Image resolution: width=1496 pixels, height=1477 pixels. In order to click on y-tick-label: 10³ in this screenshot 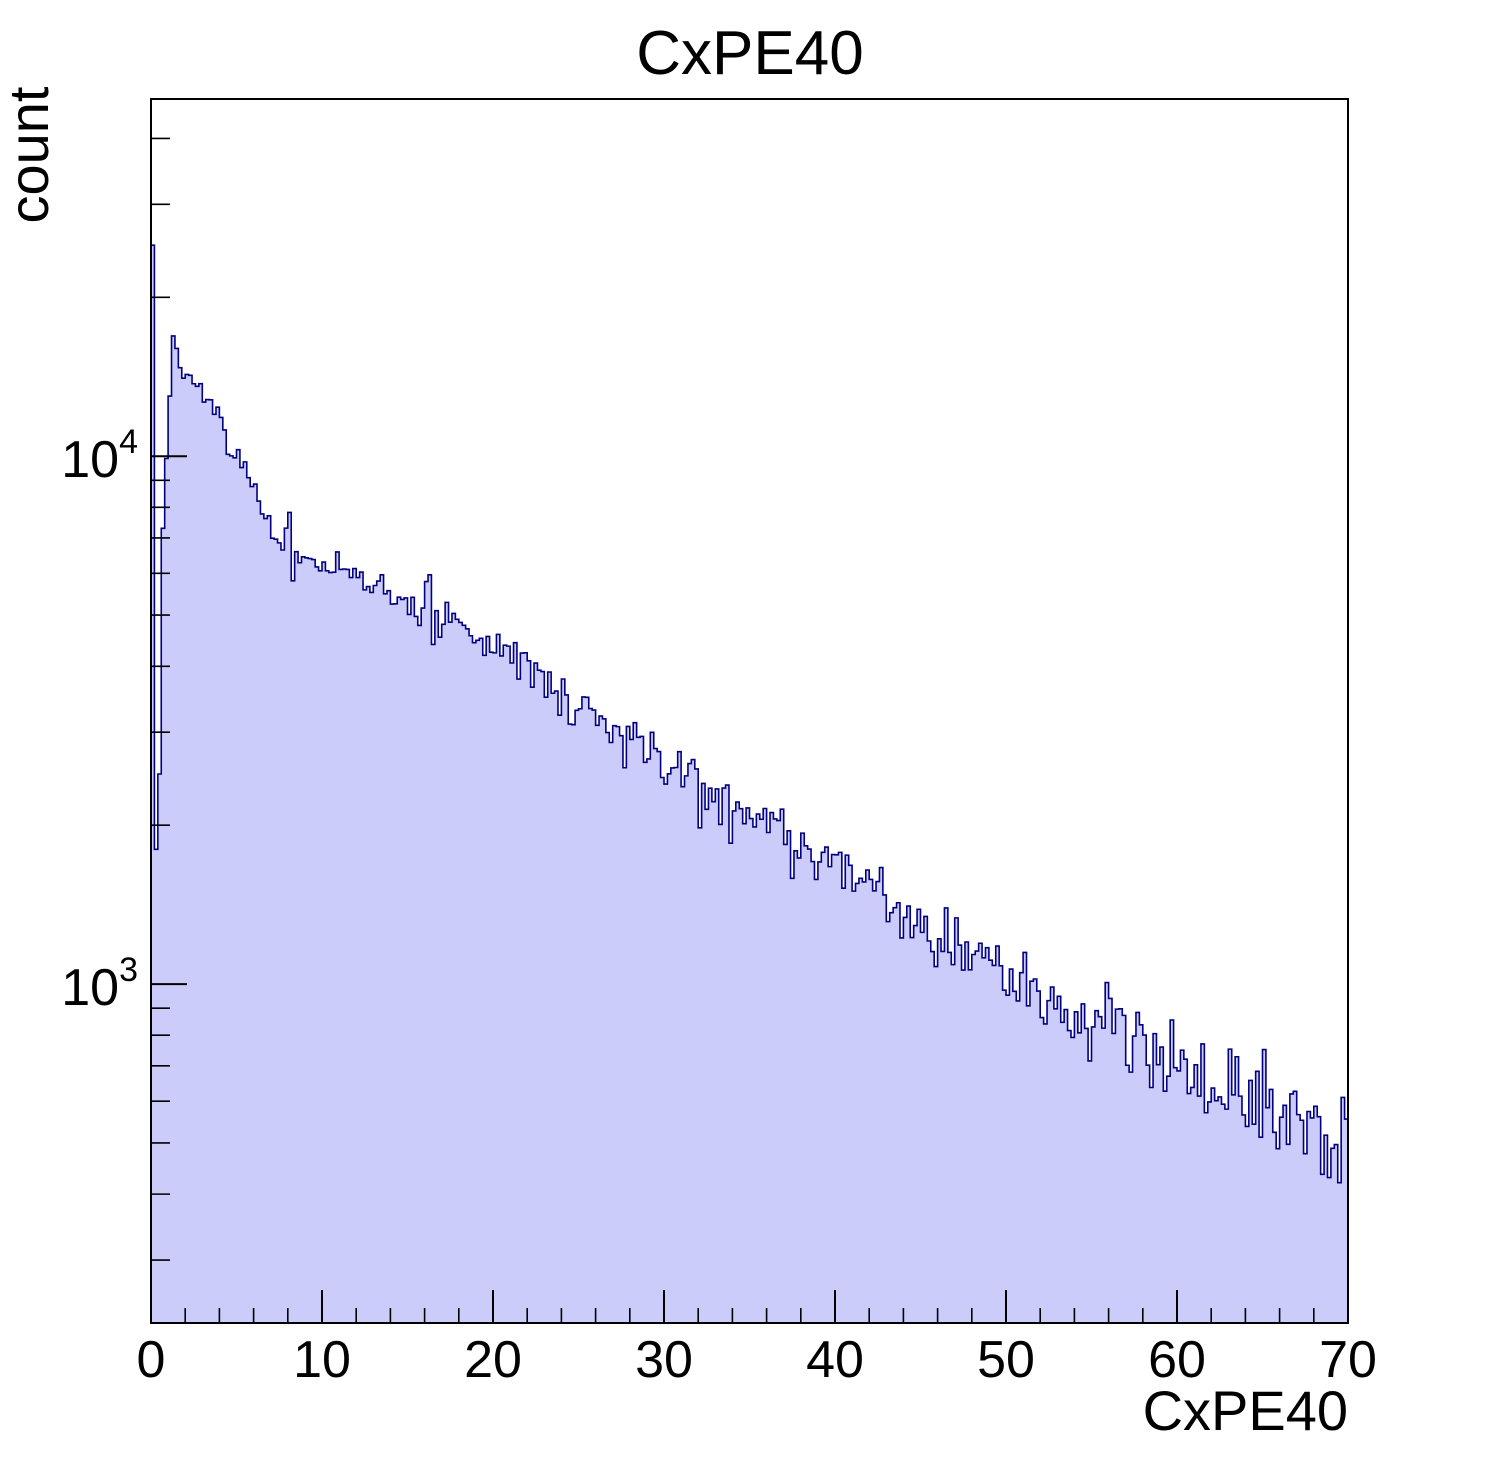, I will do `click(99, 984)`.